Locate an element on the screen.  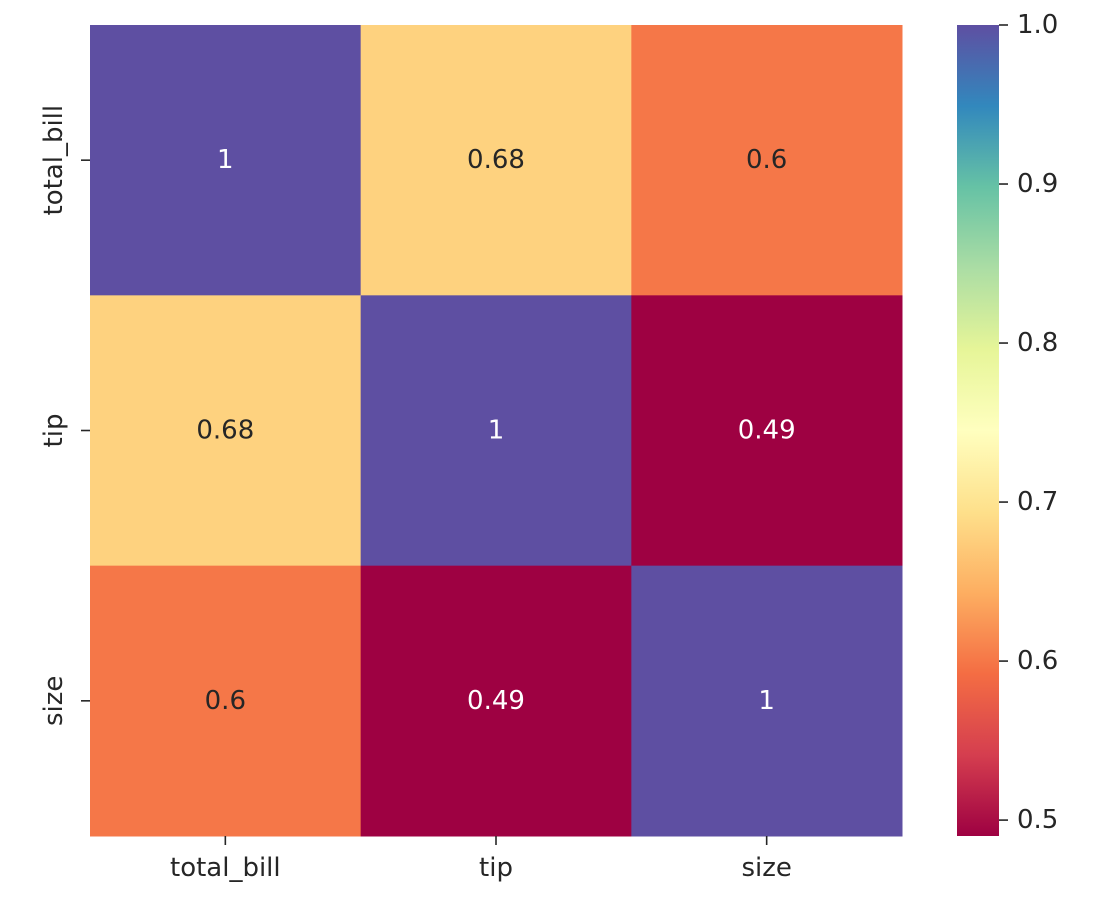
heatmap-cell-size-total_bill is located at coordinates (226, 701).